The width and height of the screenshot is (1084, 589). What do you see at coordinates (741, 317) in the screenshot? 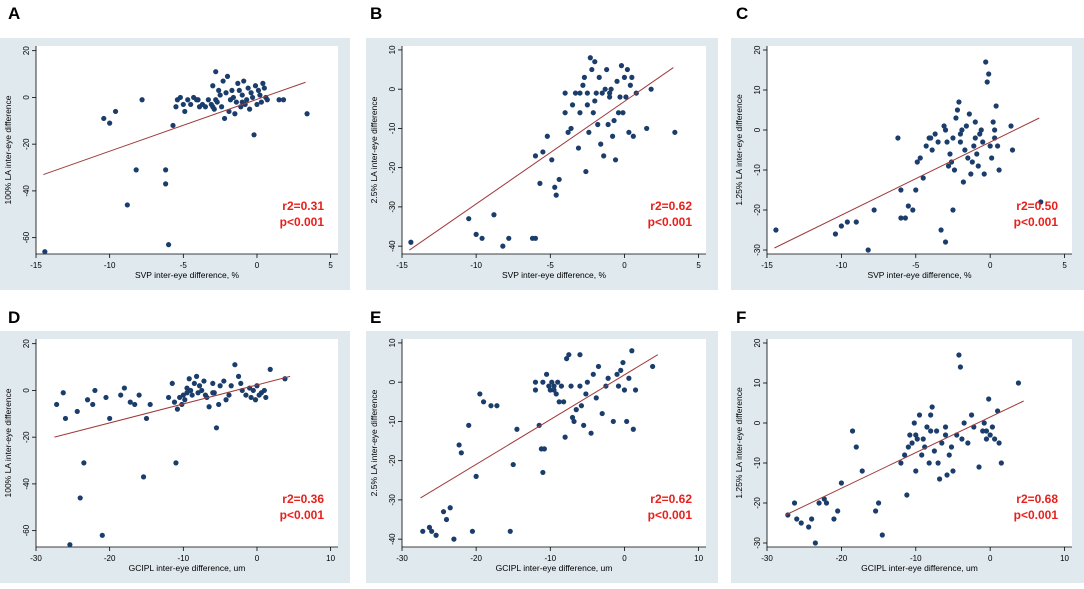
I see `panel-letter-f: F` at bounding box center [741, 317].